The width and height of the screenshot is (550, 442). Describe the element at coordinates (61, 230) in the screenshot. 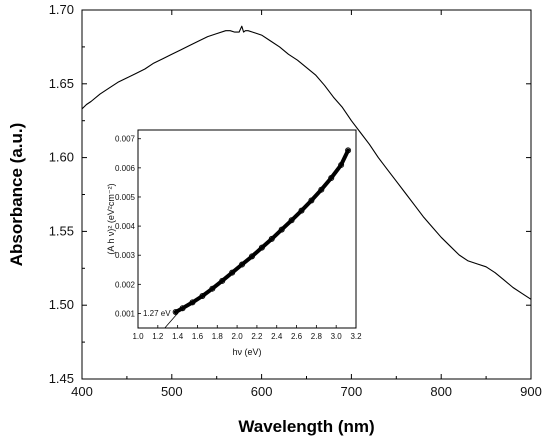

I see `y-tick-label: 1.55` at that location.